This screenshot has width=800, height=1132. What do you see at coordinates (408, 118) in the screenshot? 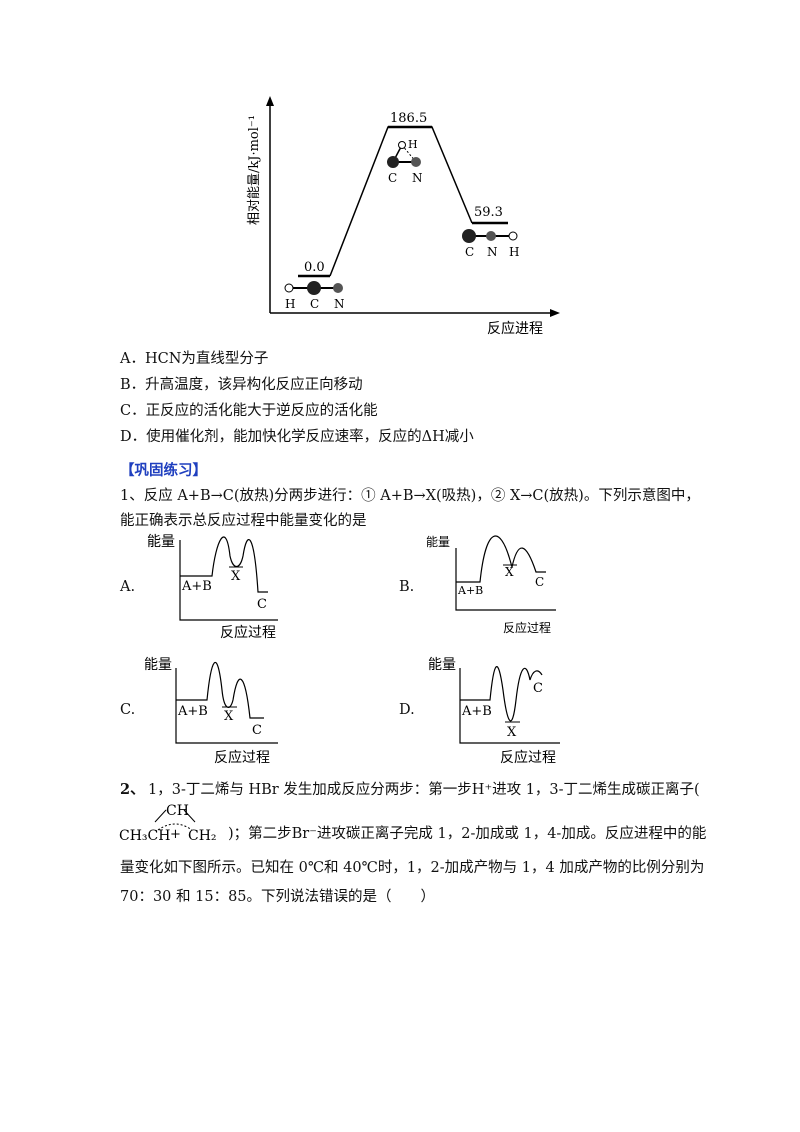
I see `level-label-1: 186.5` at bounding box center [408, 118].